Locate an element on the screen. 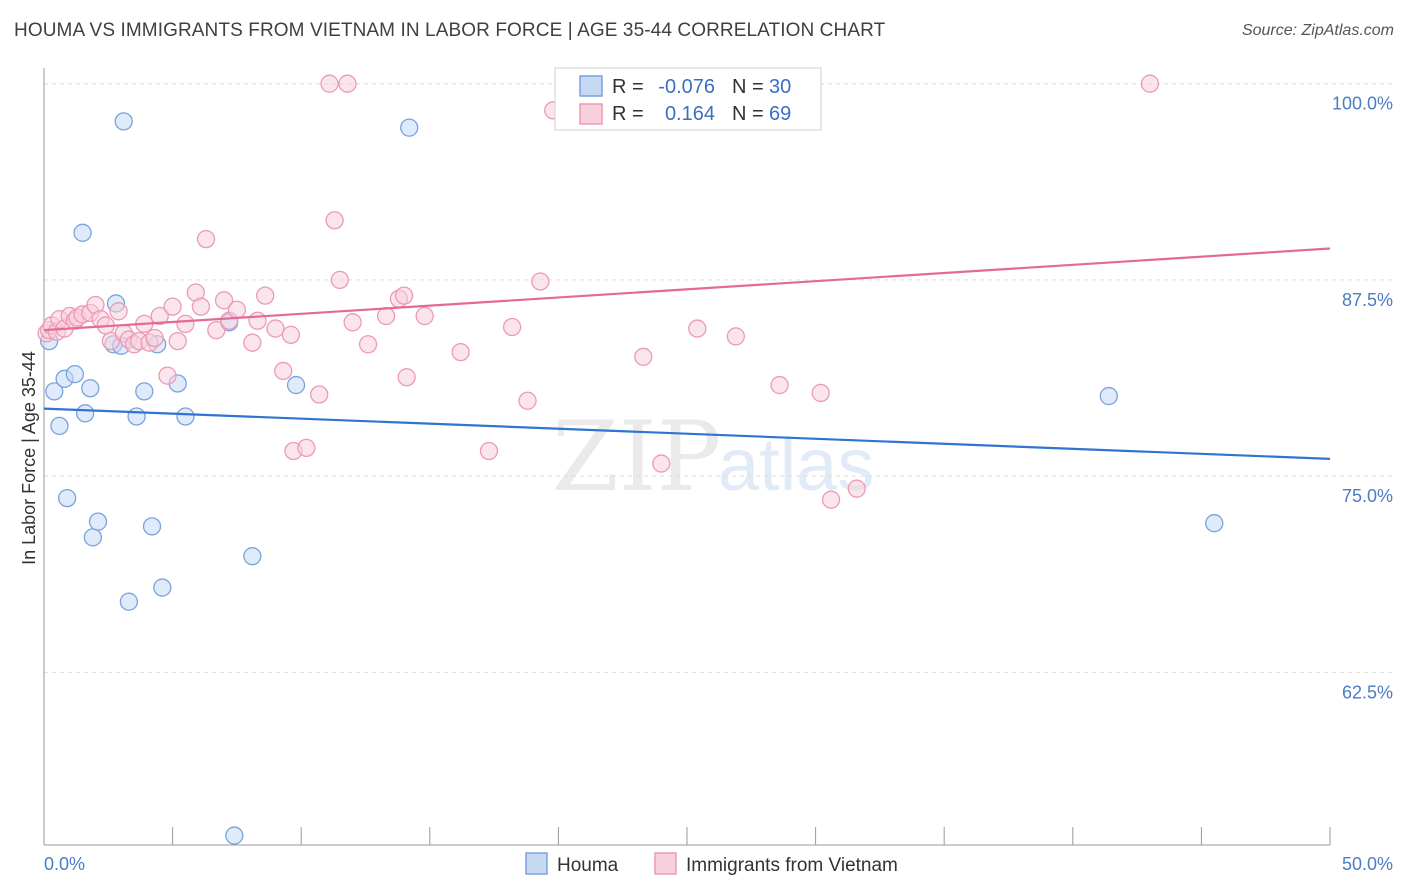 The height and width of the screenshot is (892, 1406). y-tick-label: 100.0% is located at coordinates (1362, 104).